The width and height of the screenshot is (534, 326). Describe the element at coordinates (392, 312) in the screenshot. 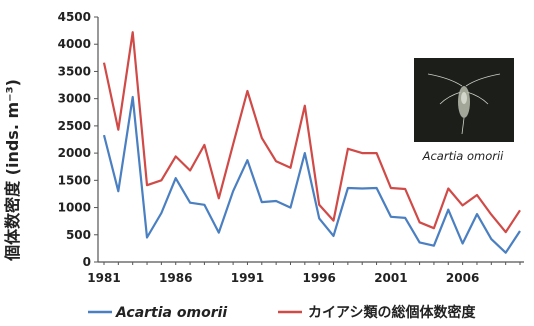

I see `legend-label-series-2: カイアシ類の総個体数密度` at that location.